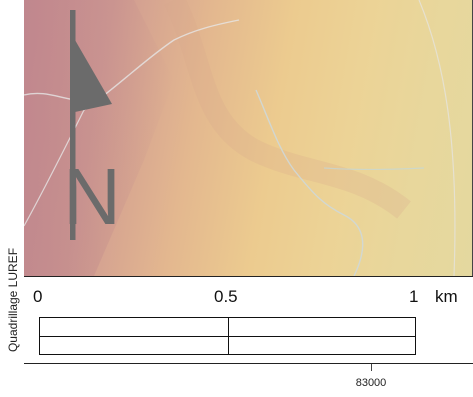 The image size is (473, 397). What do you see at coordinates (374, 169) in the screenshot?
I see `water-line` at bounding box center [374, 169].